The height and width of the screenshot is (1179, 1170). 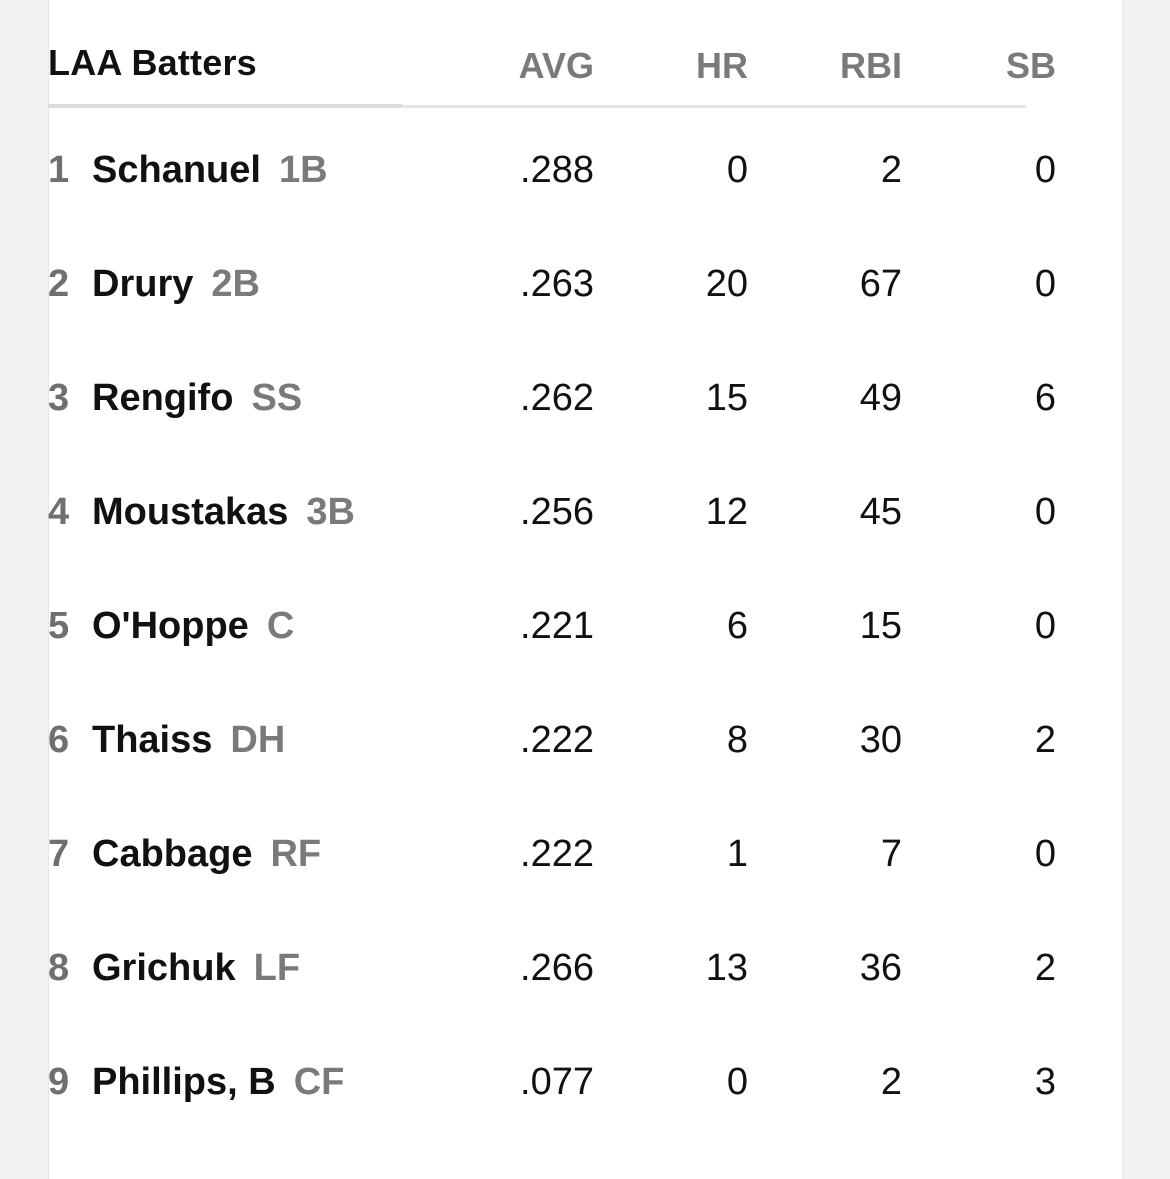 I want to click on table-row: 5 O'Hoppe C .221 6 15 0, so click(x=552, y=619).